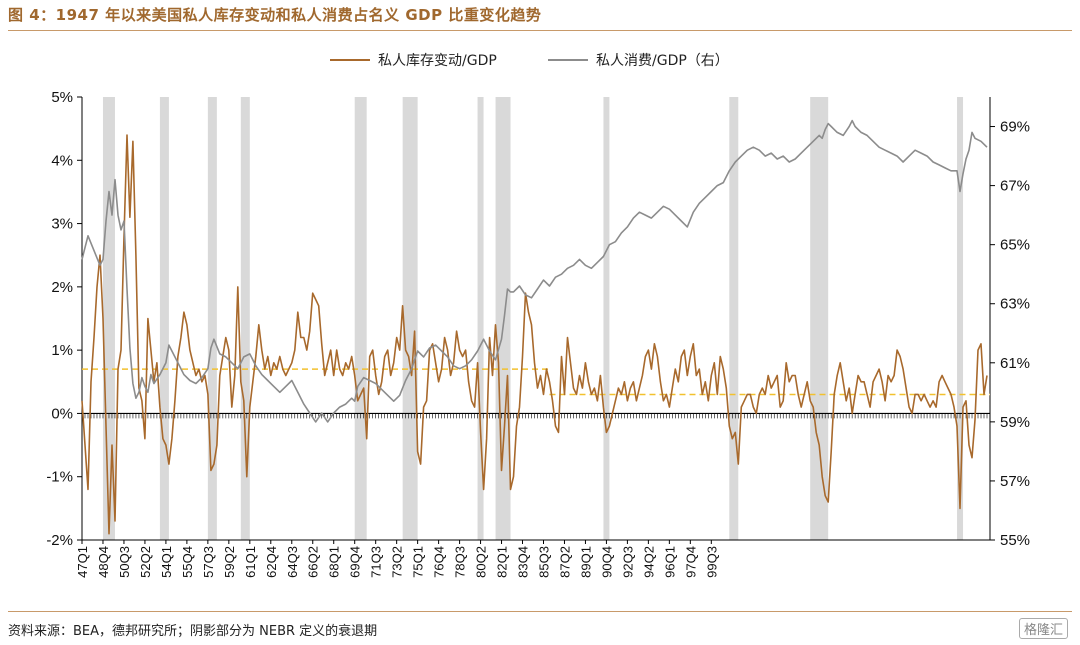 The image size is (1080, 645). Describe the element at coordinates (481, 562) in the screenshot. I see `x-tick-label: 80Q2` at that location.